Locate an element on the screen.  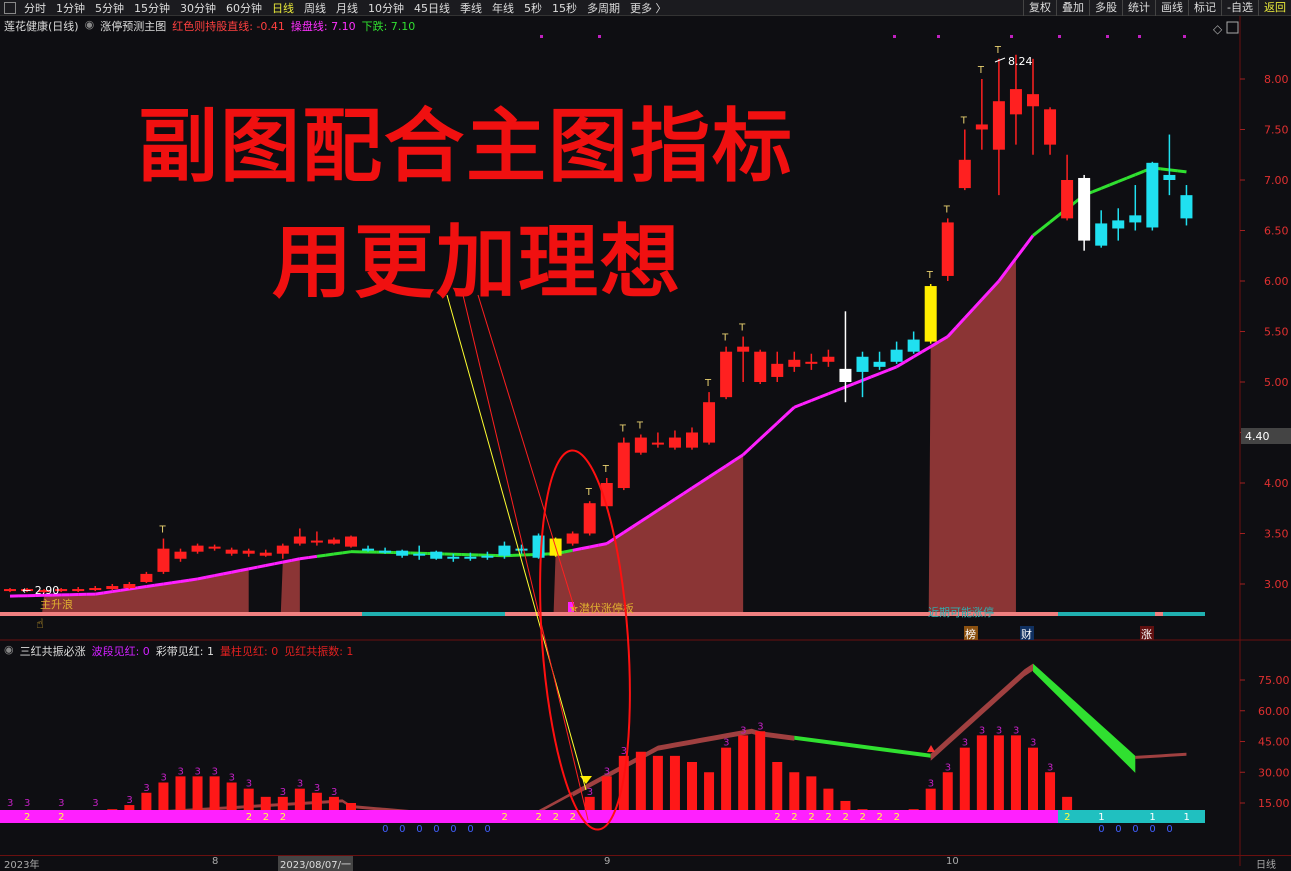
crosshair-date: 2023/08/07/一 is located at coordinates (315, 863).